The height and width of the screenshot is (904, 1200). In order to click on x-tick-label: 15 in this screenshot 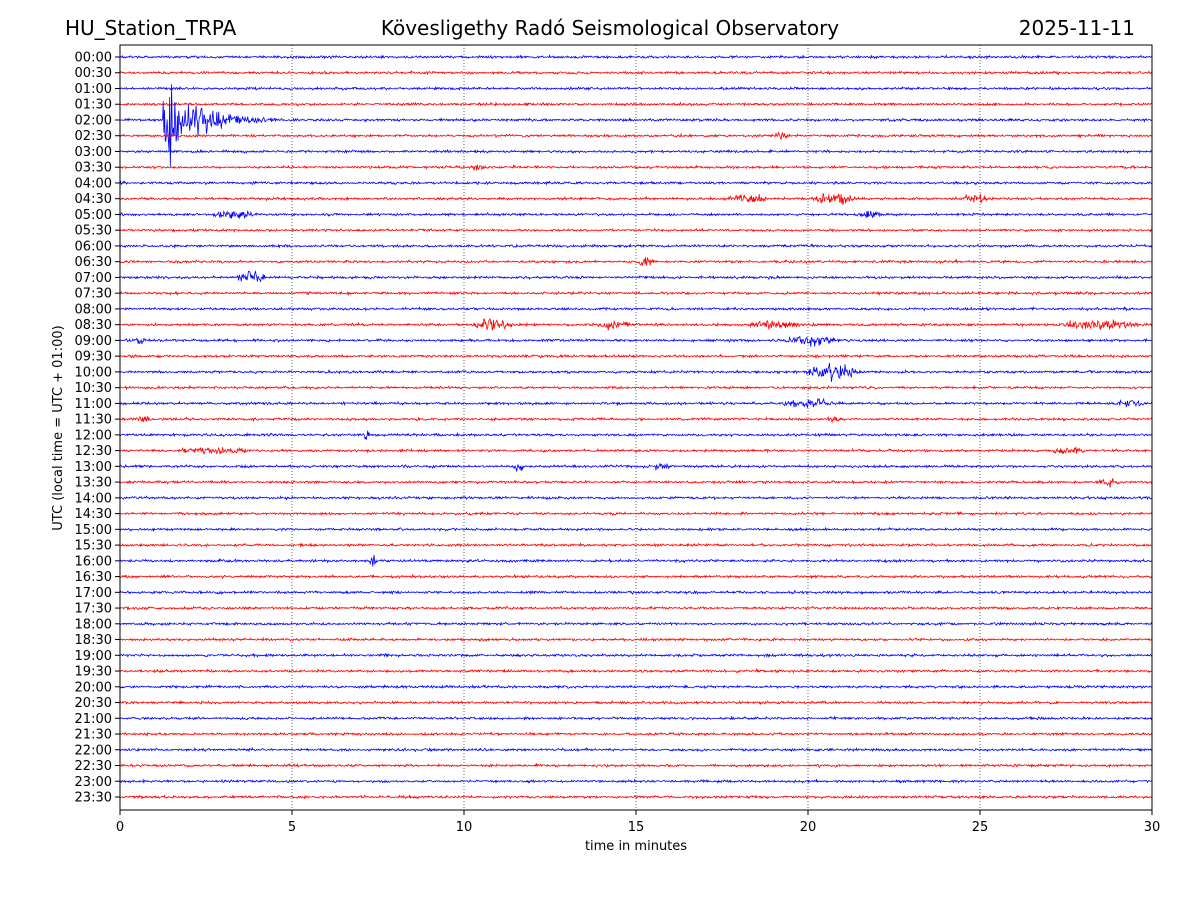, I will do `click(636, 827)`.